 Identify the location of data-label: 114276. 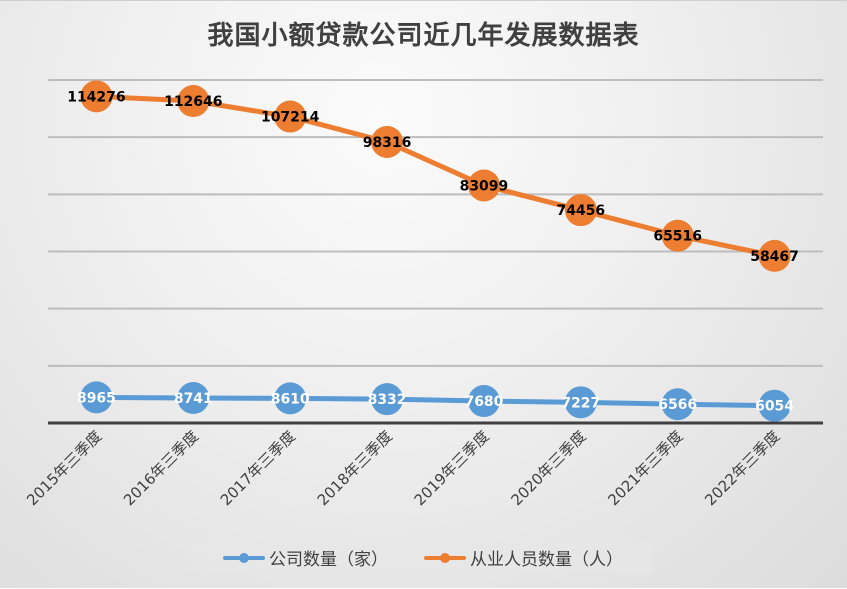
(96, 97).